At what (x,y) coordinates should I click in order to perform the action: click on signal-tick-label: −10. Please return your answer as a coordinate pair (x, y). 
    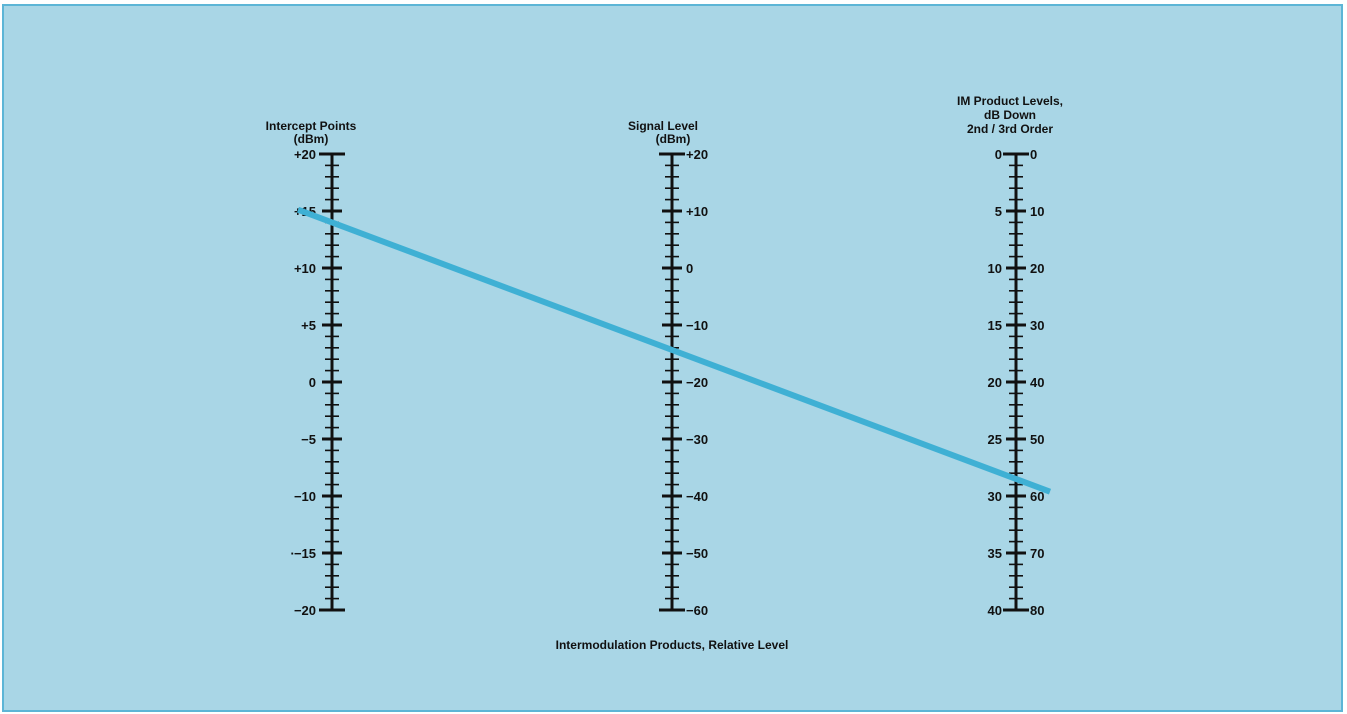
    Looking at the image, I should click on (697, 325).